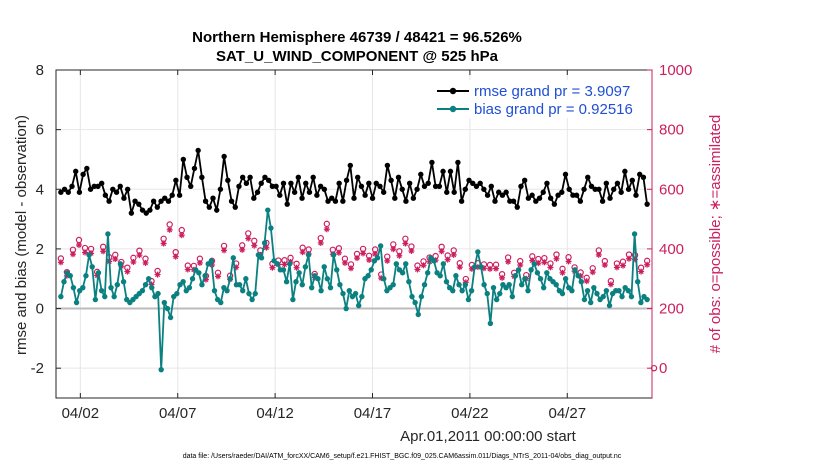  What do you see at coordinates (671, 189) in the screenshot?
I see `y2-tick-label: 600` at bounding box center [671, 189].